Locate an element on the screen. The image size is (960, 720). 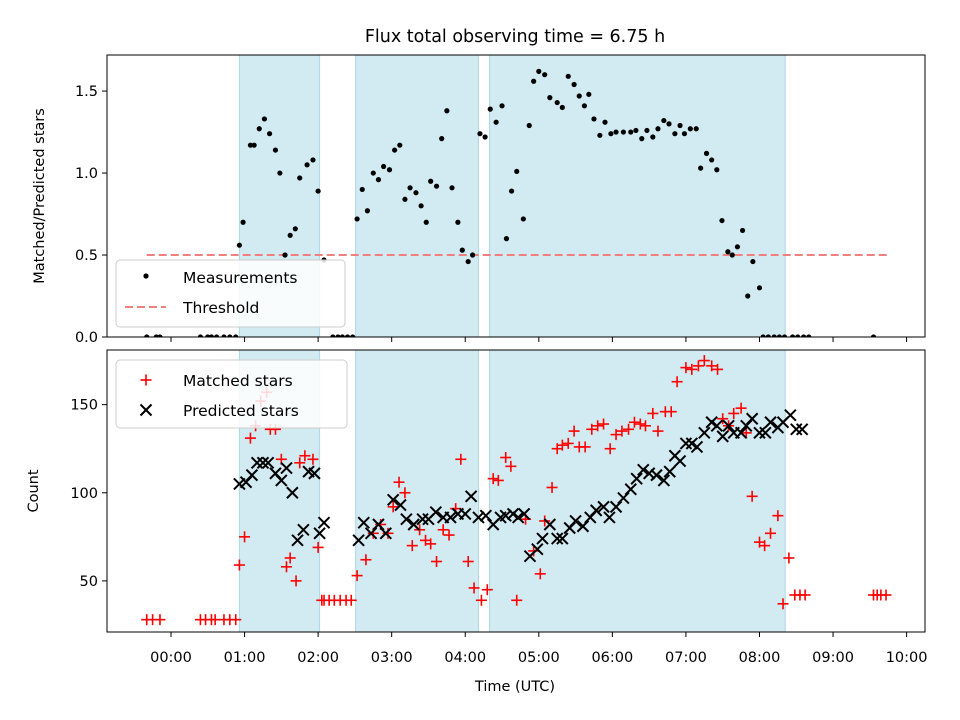
x-tick-label: 07:00 is located at coordinates (686, 658).